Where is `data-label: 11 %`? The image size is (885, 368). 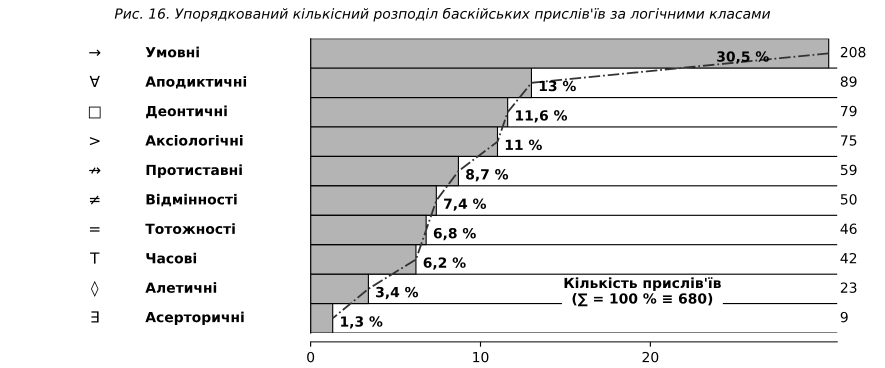
data-label: 11 % is located at coordinates (524, 145).